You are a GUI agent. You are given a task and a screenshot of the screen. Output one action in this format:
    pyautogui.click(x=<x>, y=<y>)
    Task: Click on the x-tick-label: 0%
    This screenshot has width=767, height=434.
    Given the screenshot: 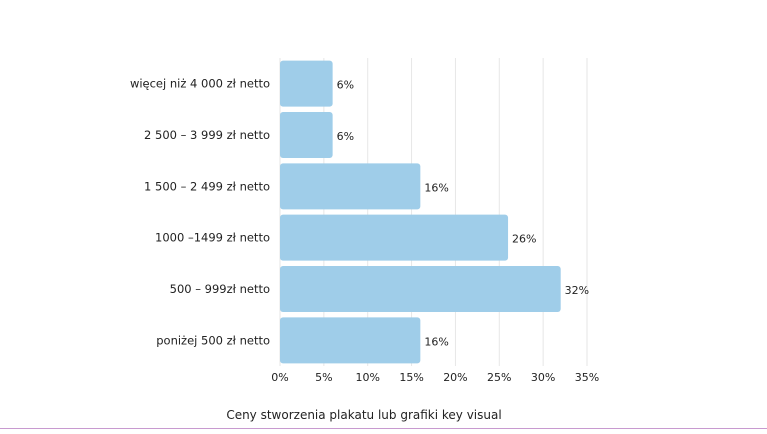 What is the action you would take?
    pyautogui.click(x=279, y=377)
    